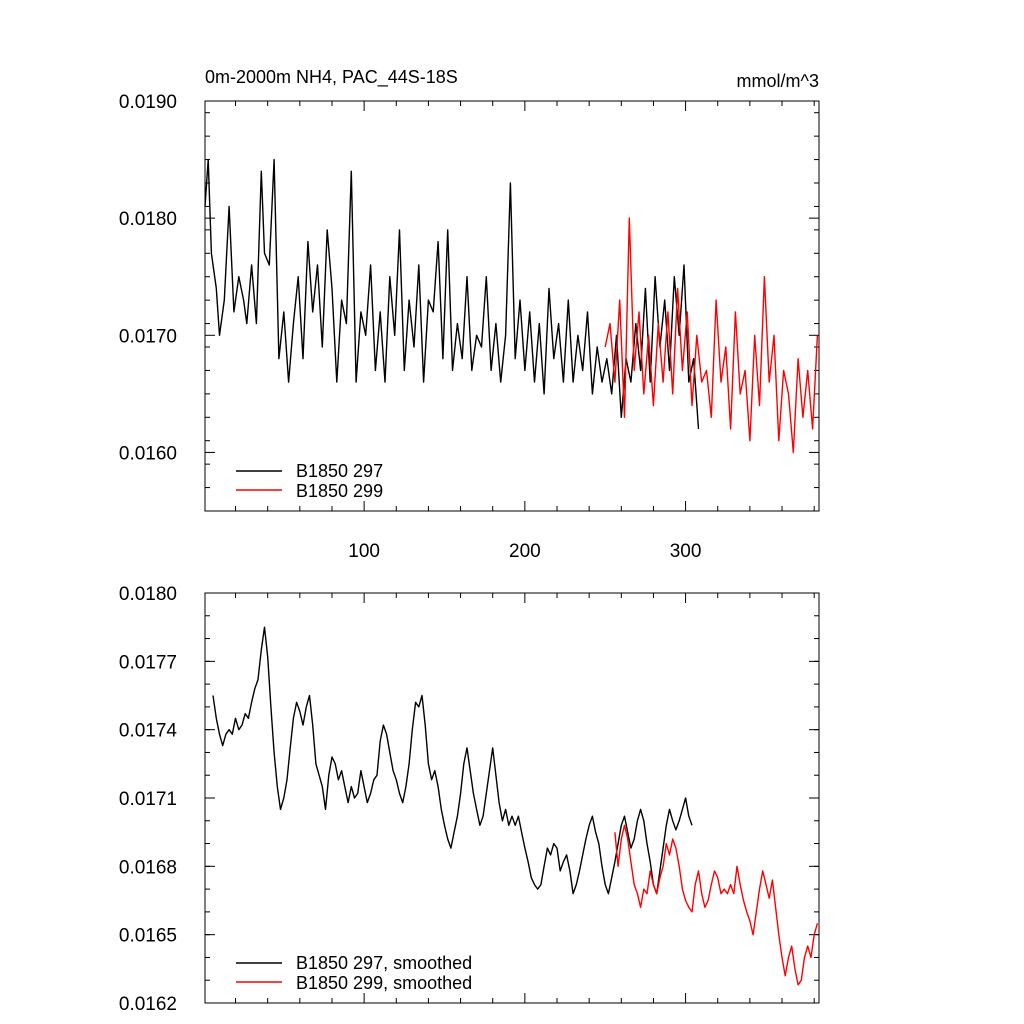 Image resolution: width=1024 pixels, height=1024 pixels. What do you see at coordinates (148, 1004) in the screenshot?
I see `bottom-y-tick-label: 0.0162` at bounding box center [148, 1004].